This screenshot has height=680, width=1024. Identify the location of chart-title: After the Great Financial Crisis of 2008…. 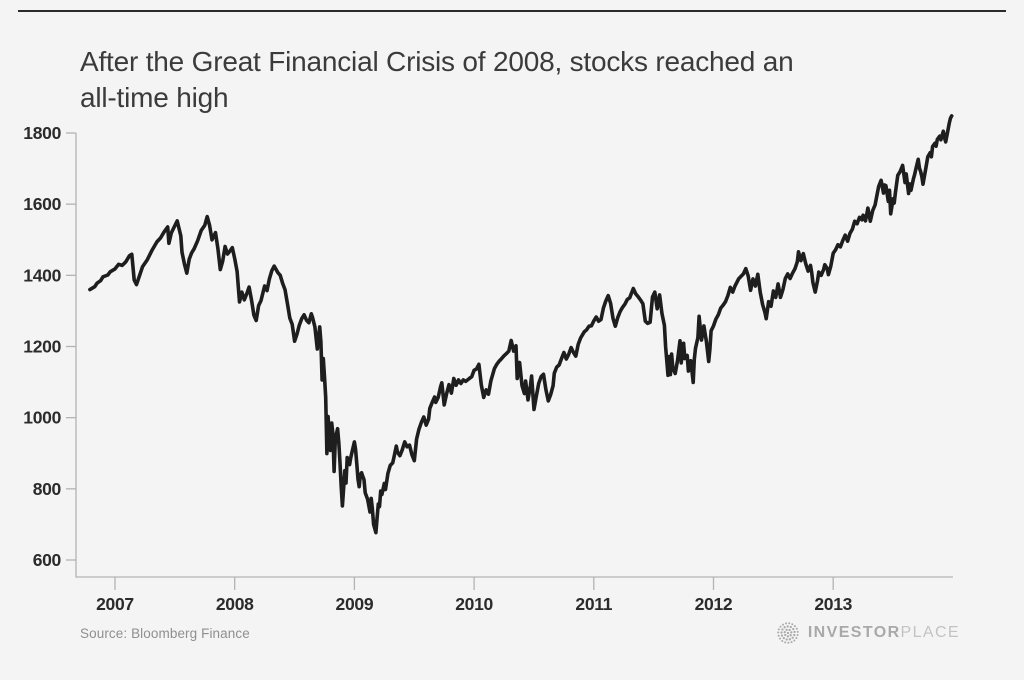
(437, 80).